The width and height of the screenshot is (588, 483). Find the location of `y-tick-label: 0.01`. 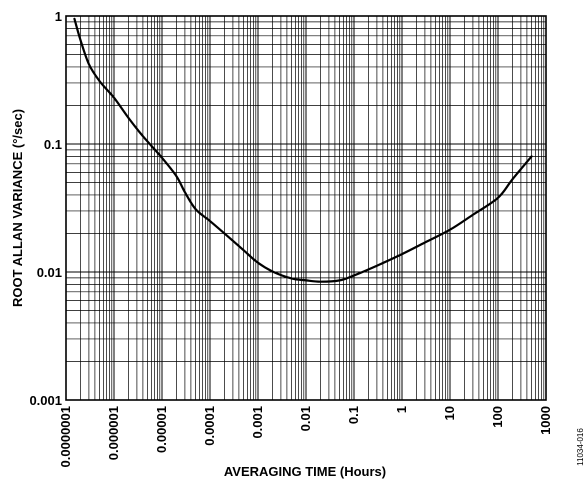

y-tick-label: 0.01 is located at coordinates (49, 272).